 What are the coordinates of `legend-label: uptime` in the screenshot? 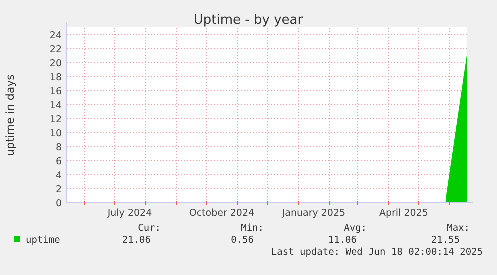 It's located at (43, 240).